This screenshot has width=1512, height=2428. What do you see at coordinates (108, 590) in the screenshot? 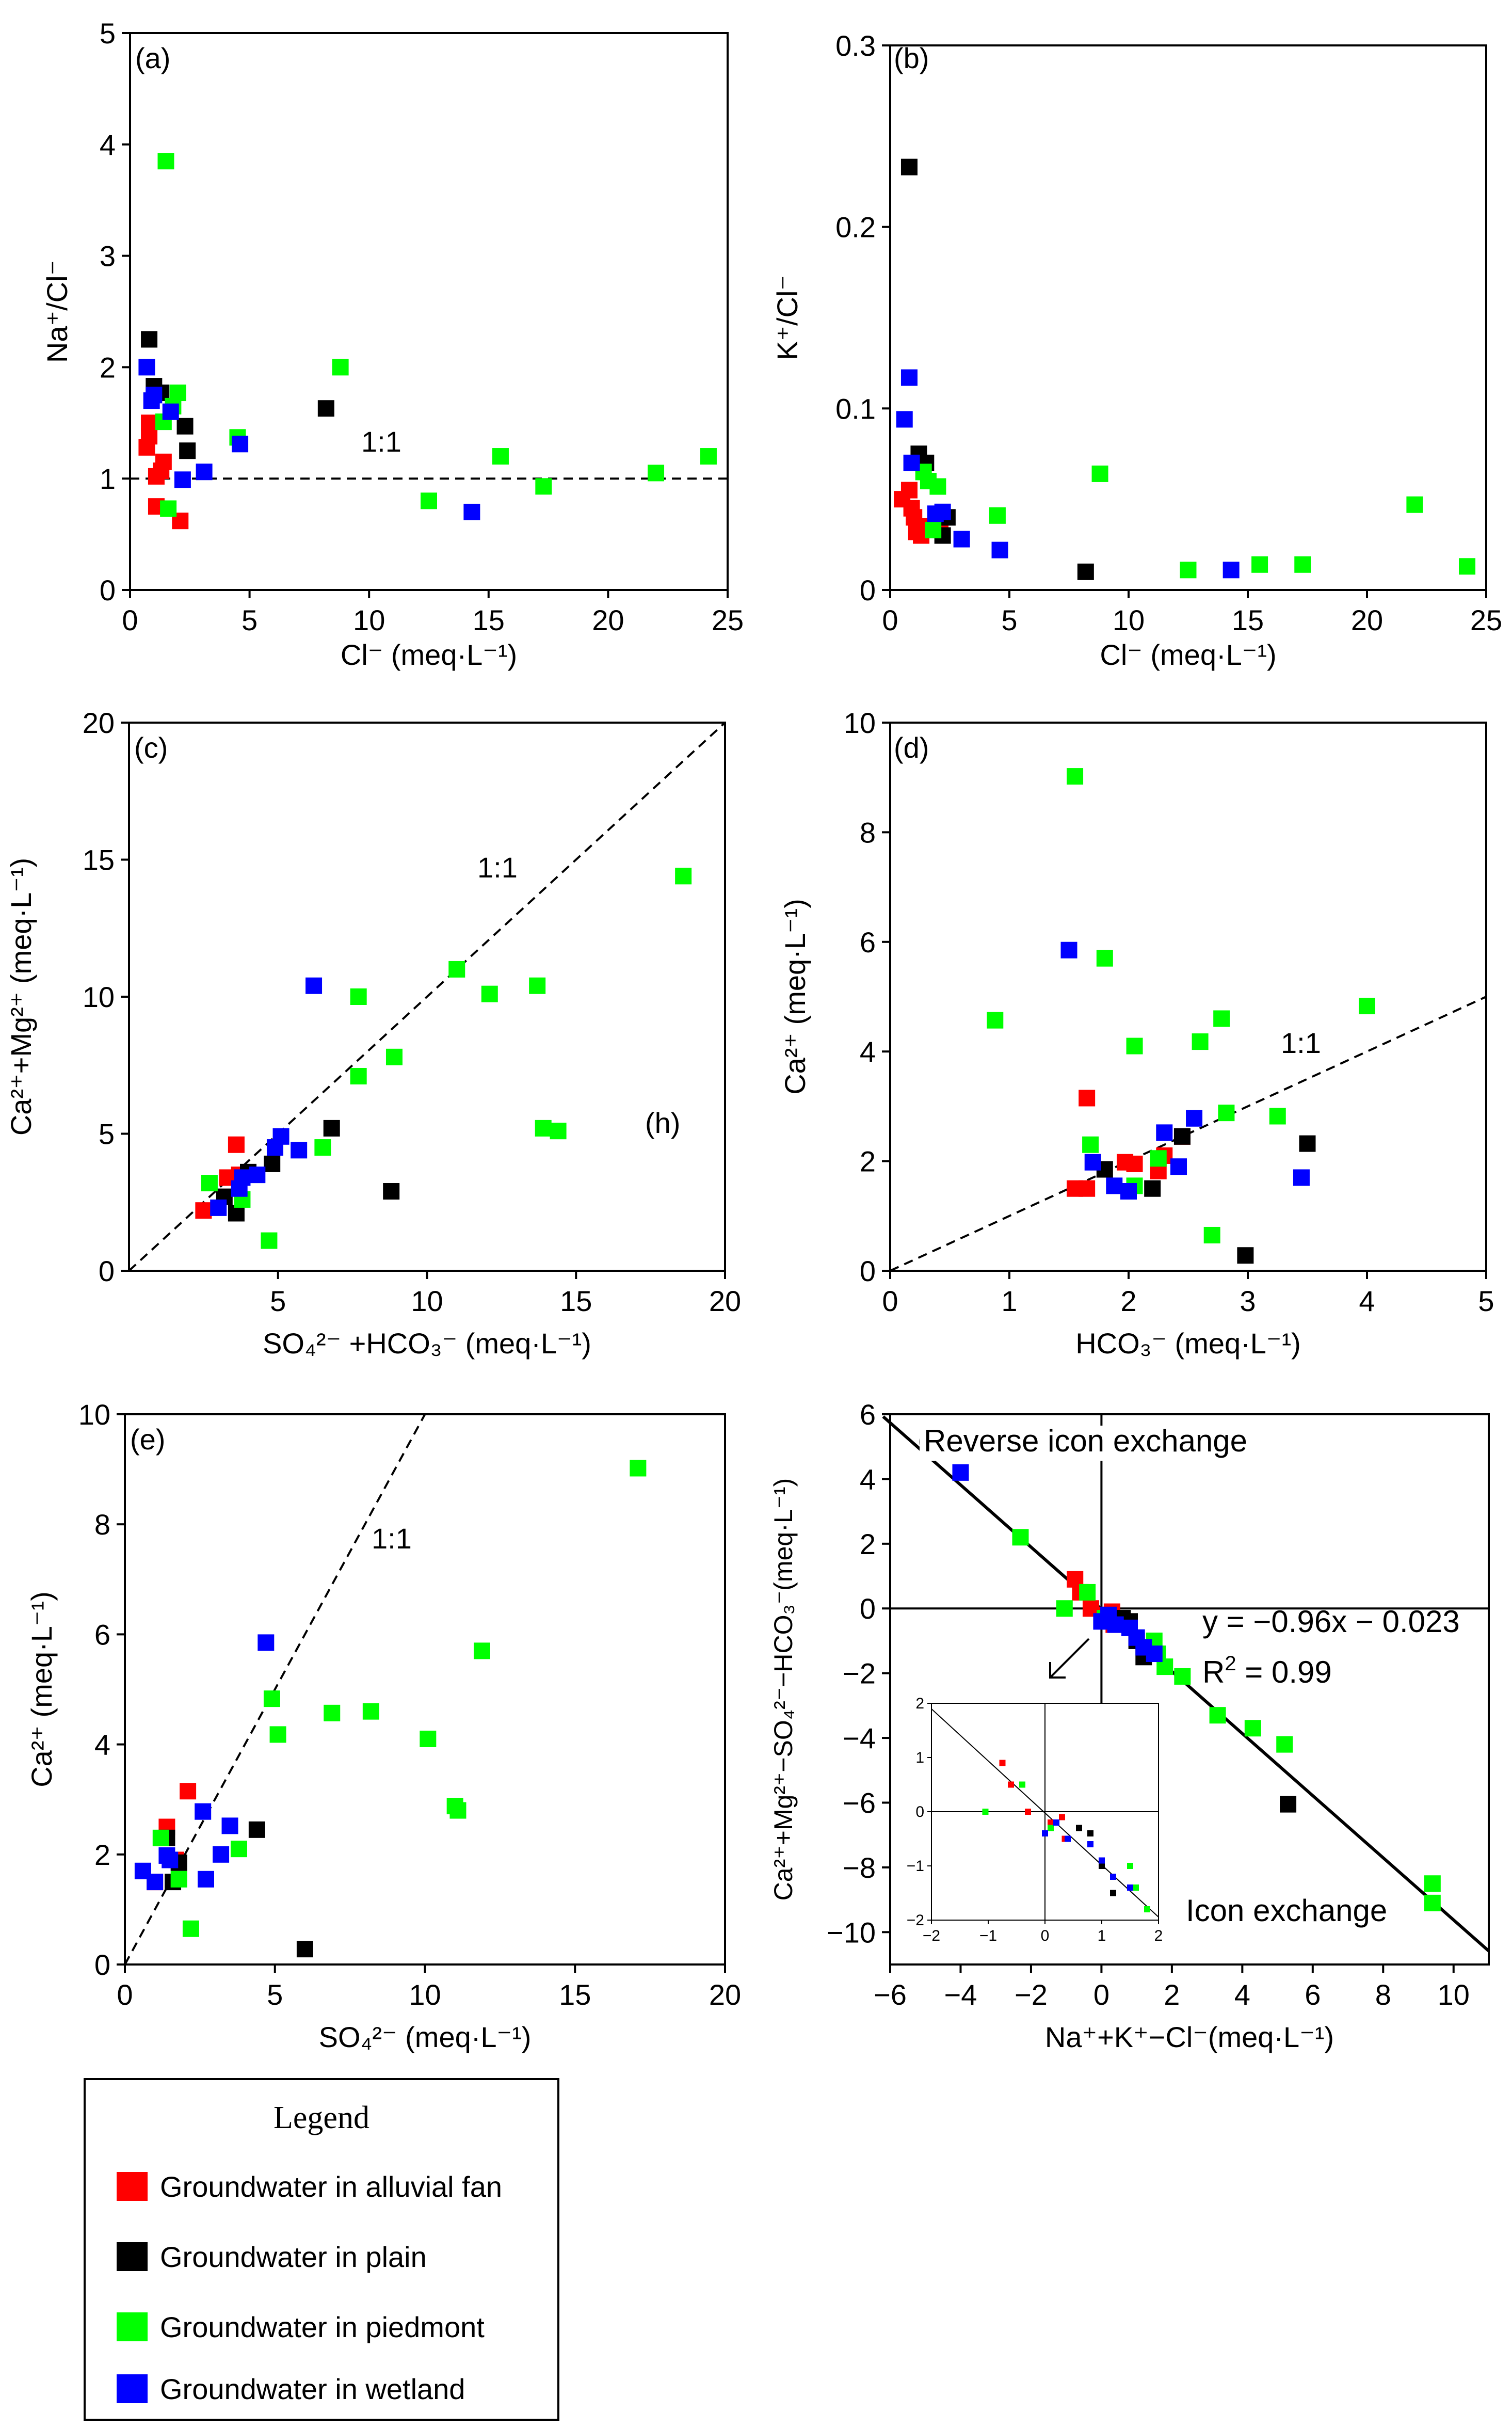
I see `y-tick-label: 0` at bounding box center [108, 590].